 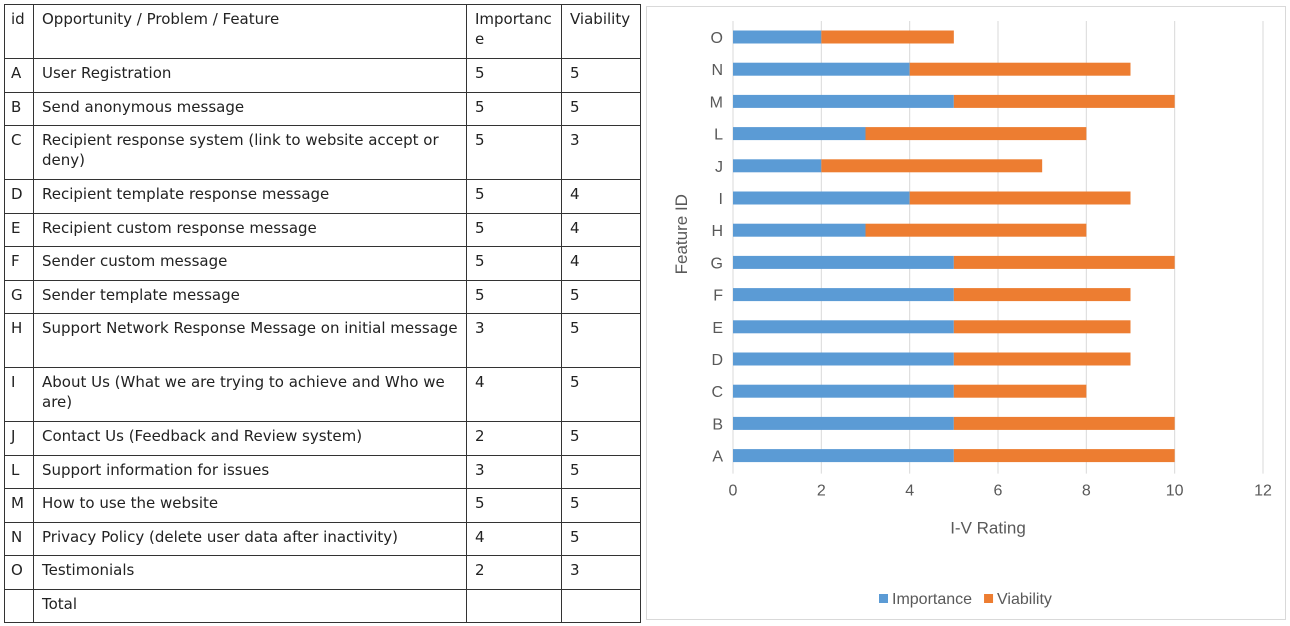 I want to click on table-row: G Sender template message 5 5, so click(x=322, y=296).